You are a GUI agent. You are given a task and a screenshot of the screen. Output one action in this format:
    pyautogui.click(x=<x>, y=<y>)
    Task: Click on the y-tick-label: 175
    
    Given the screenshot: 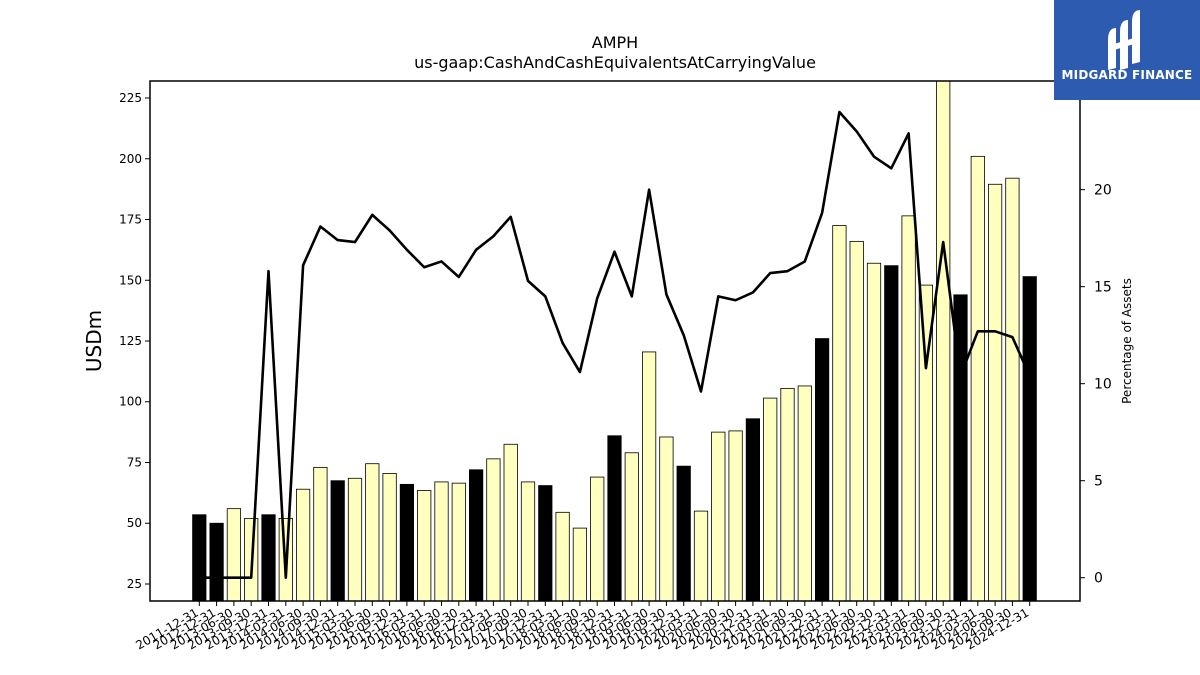 What is the action you would take?
    pyautogui.click(x=130, y=220)
    